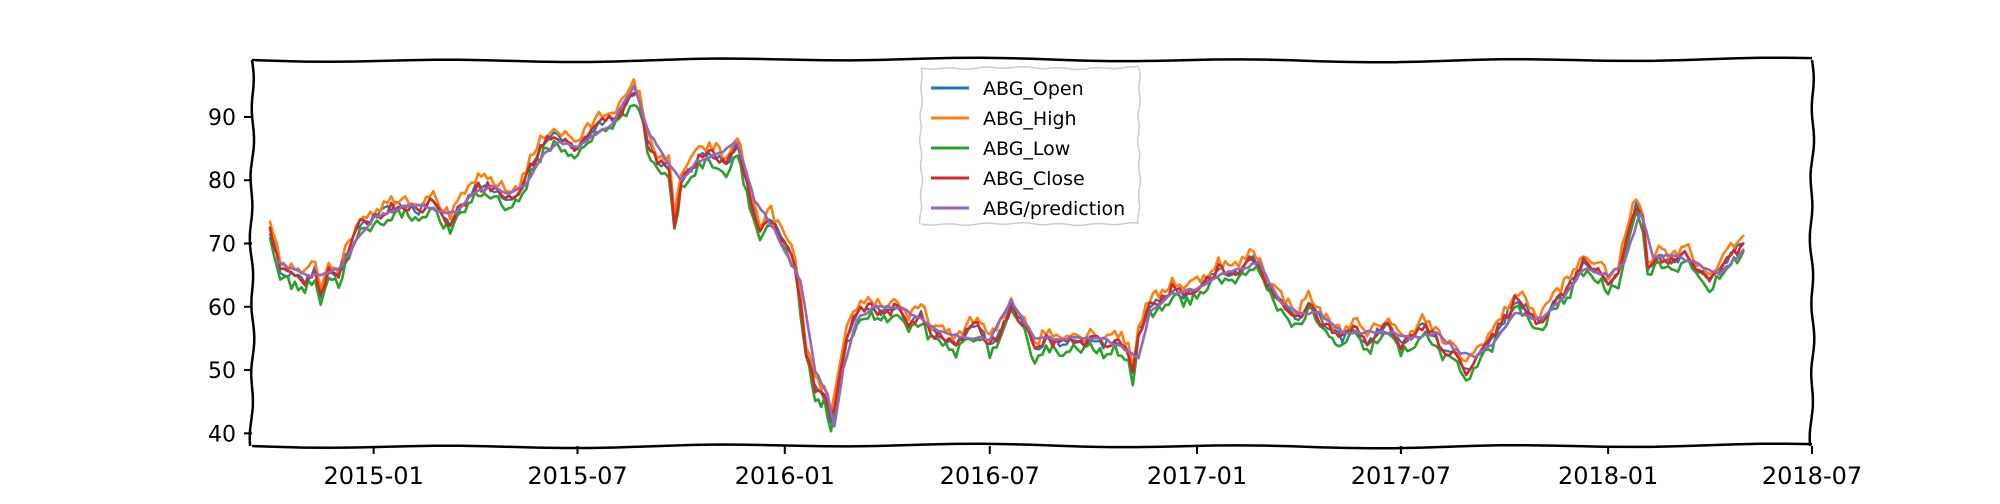 The height and width of the screenshot is (504, 2000). I want to click on legend-label: ABG_Low, so click(1026, 149).